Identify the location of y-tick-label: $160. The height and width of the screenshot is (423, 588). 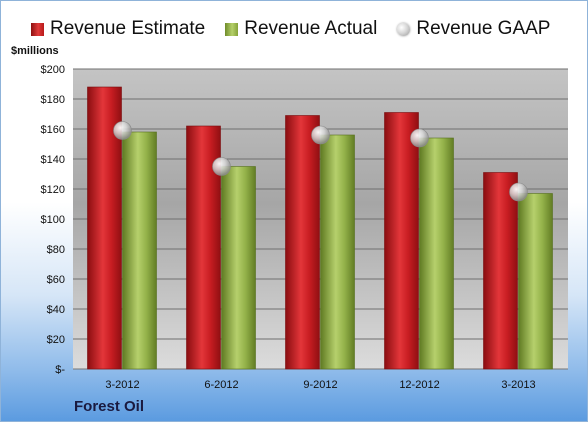
(53, 130).